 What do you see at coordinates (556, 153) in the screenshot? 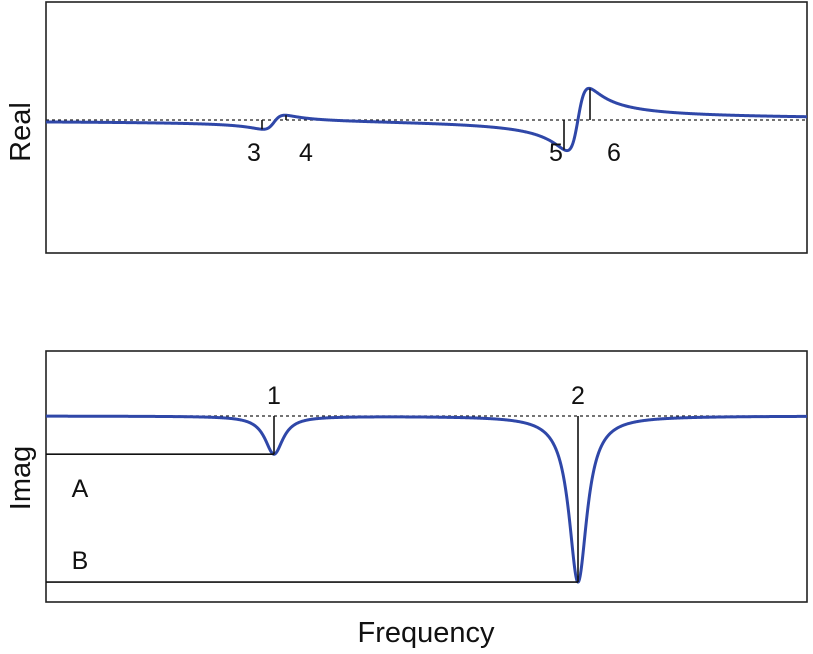
I see `real-marker-label-5: 5` at bounding box center [556, 153].